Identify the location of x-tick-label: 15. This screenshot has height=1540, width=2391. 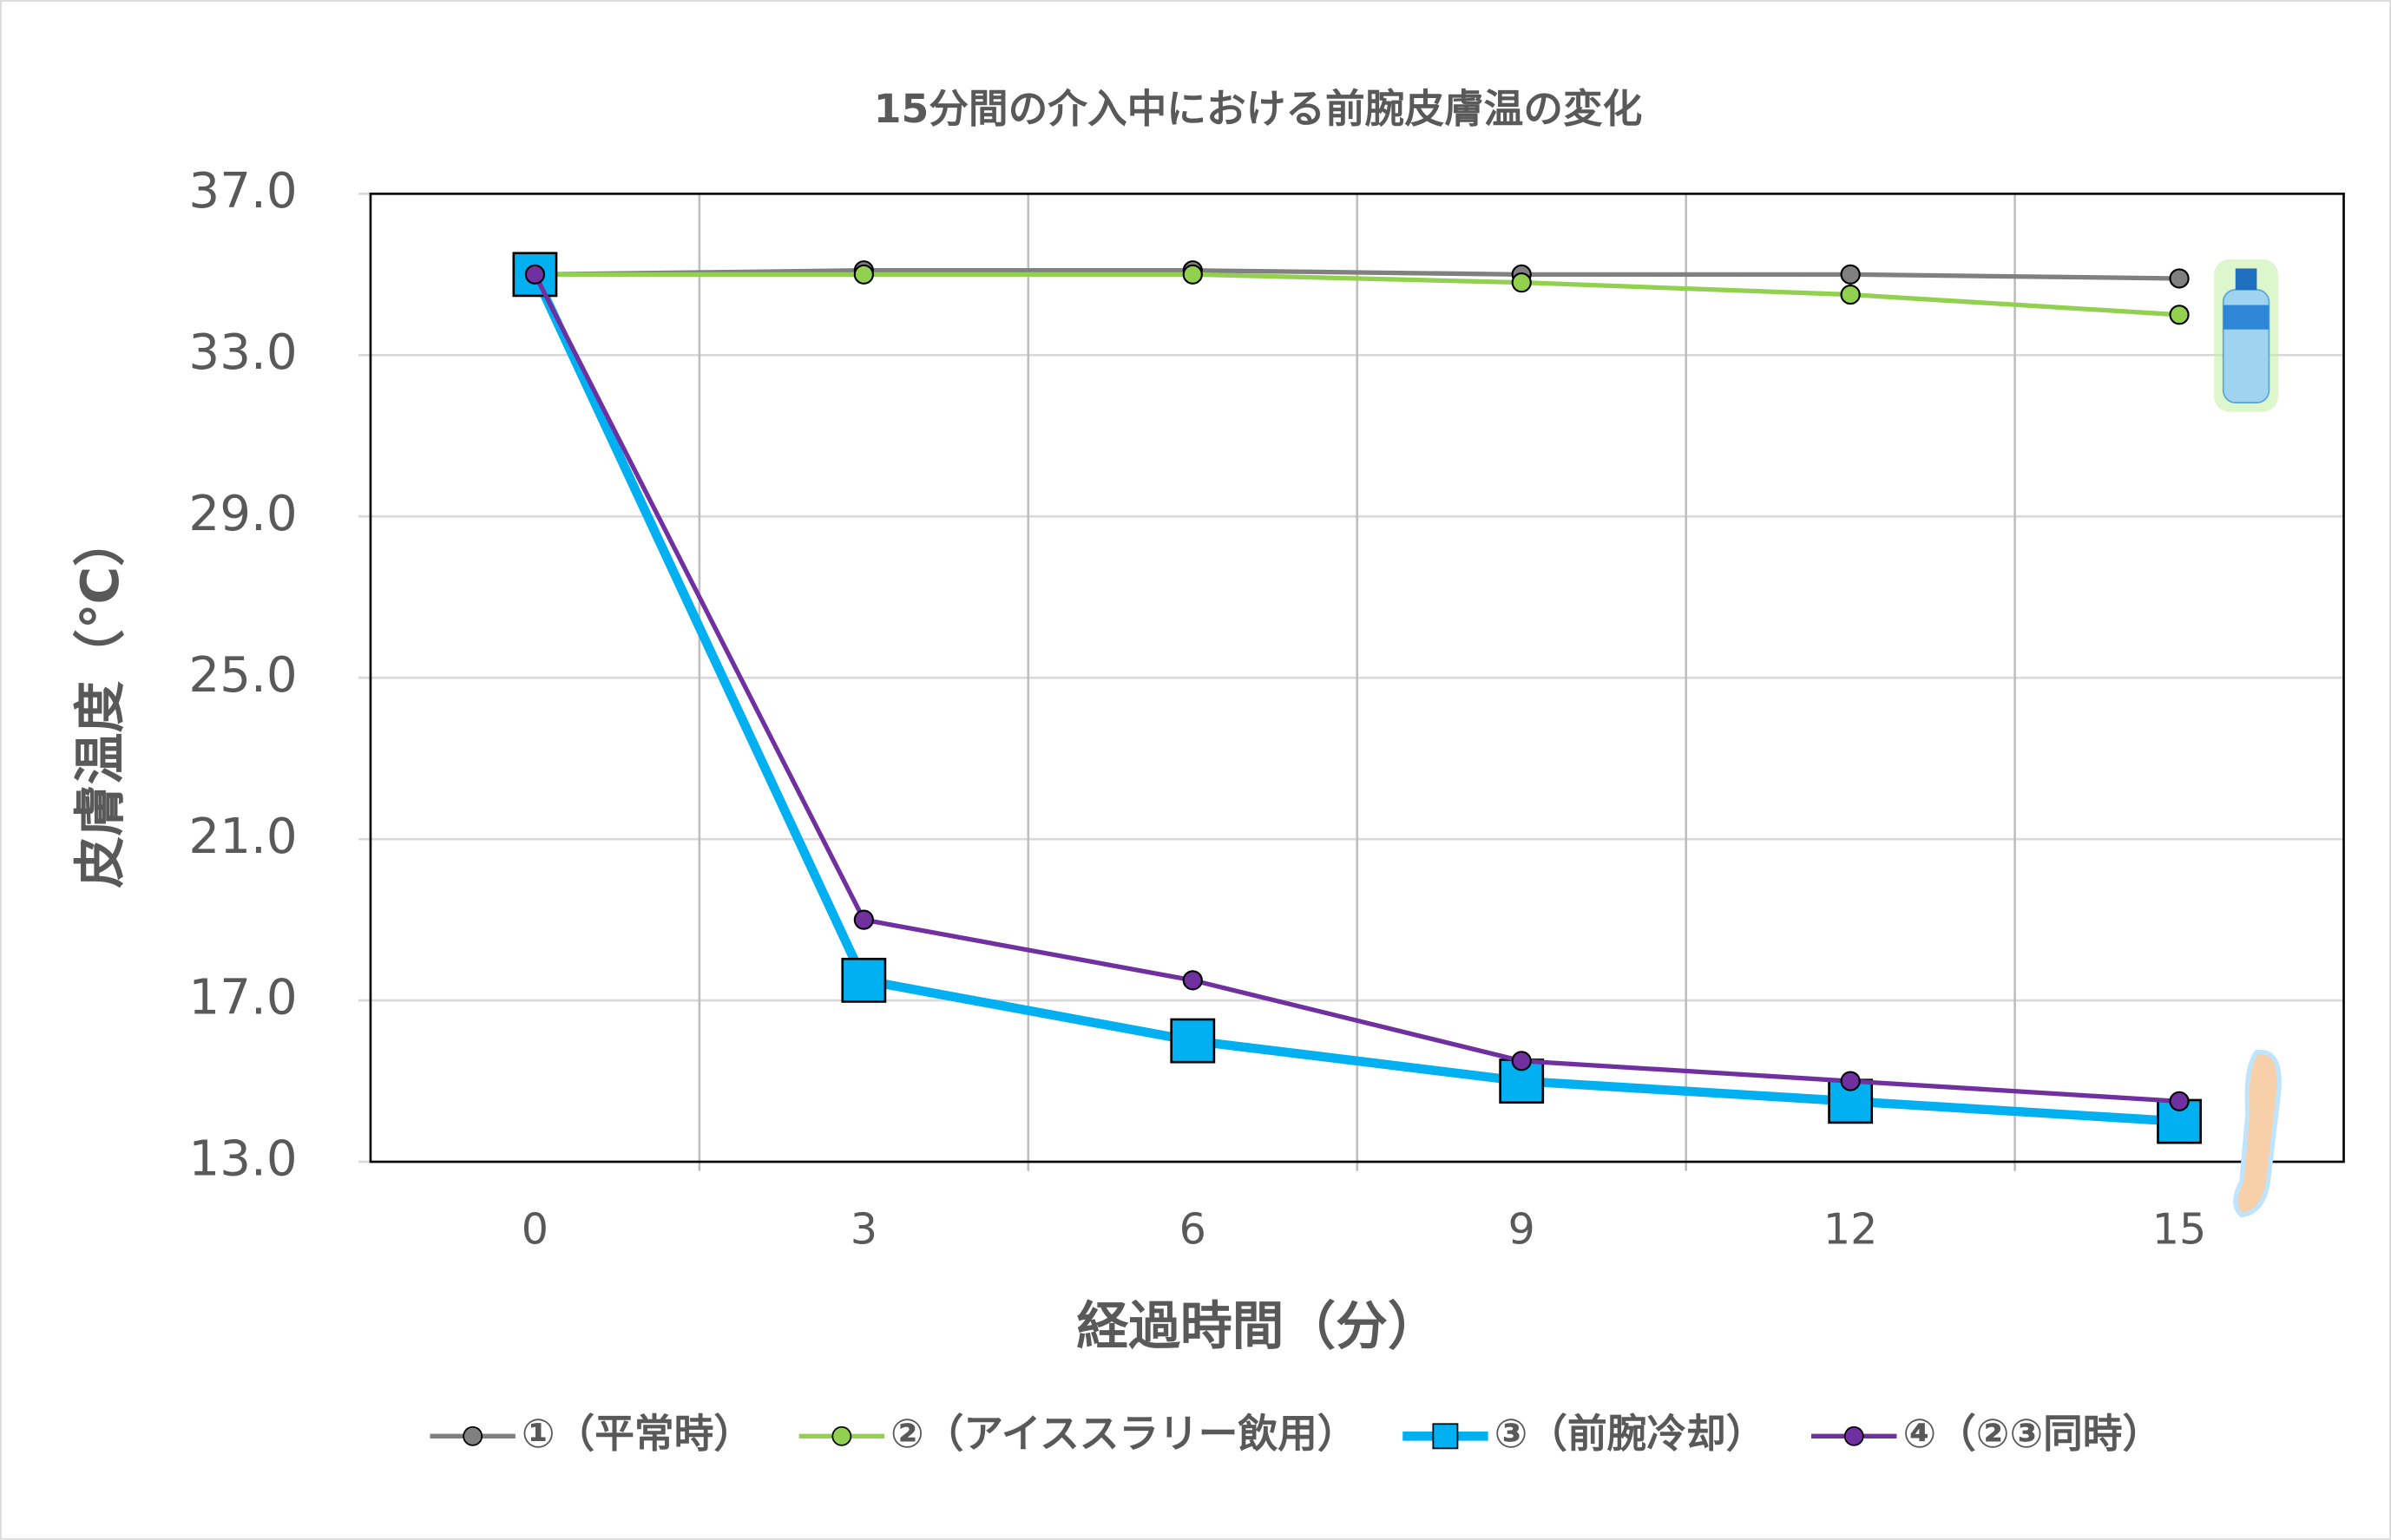
(2179, 1228).